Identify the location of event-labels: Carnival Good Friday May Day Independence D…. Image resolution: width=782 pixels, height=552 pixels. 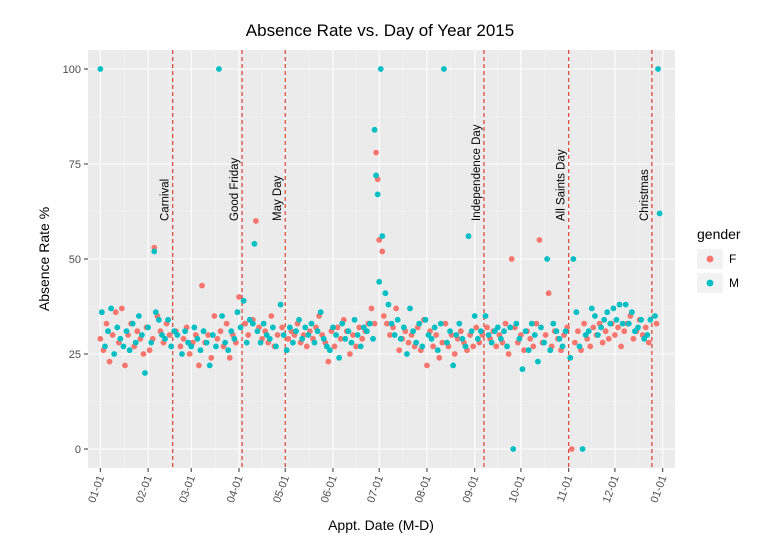
(405, 172).